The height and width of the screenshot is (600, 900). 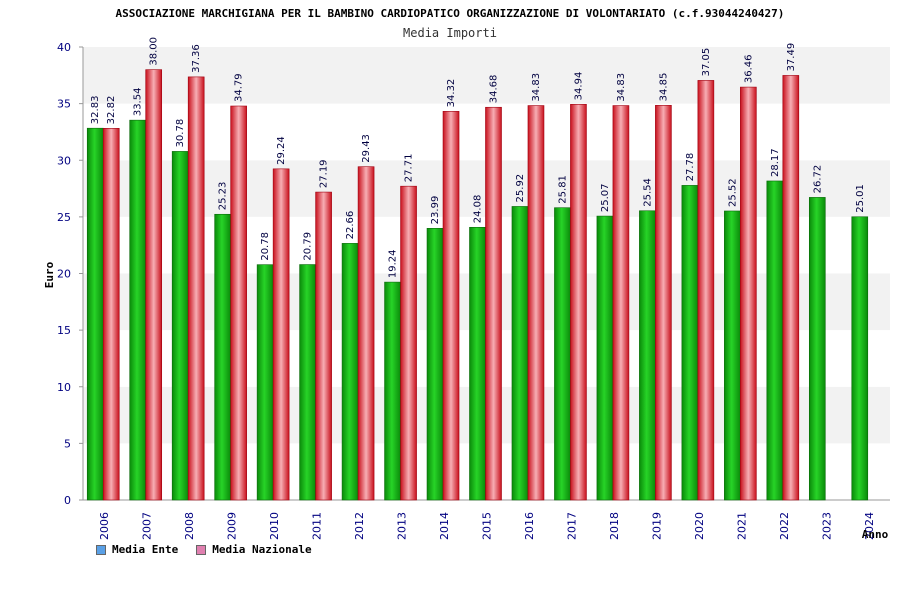 What do you see at coordinates (869, 526) in the screenshot?
I see `x-tick-label: 2024` at bounding box center [869, 526].